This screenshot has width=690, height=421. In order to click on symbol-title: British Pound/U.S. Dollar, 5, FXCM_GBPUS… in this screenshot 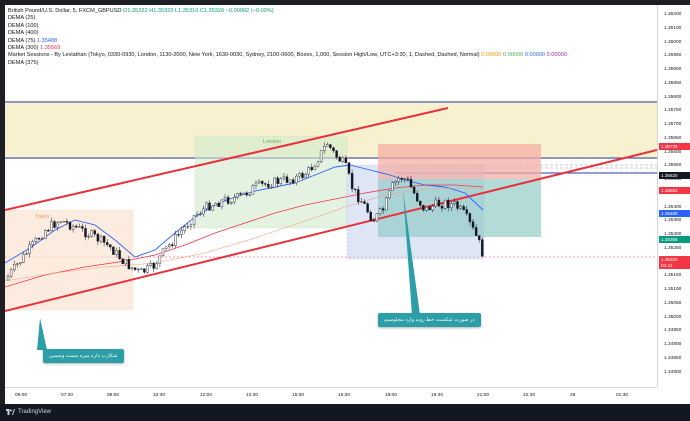, I will do `click(65, 11)`.